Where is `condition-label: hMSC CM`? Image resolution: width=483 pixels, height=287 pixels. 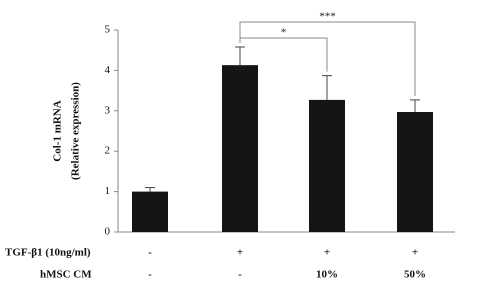
condition-label: hMSC CM is located at coordinates (66, 275).